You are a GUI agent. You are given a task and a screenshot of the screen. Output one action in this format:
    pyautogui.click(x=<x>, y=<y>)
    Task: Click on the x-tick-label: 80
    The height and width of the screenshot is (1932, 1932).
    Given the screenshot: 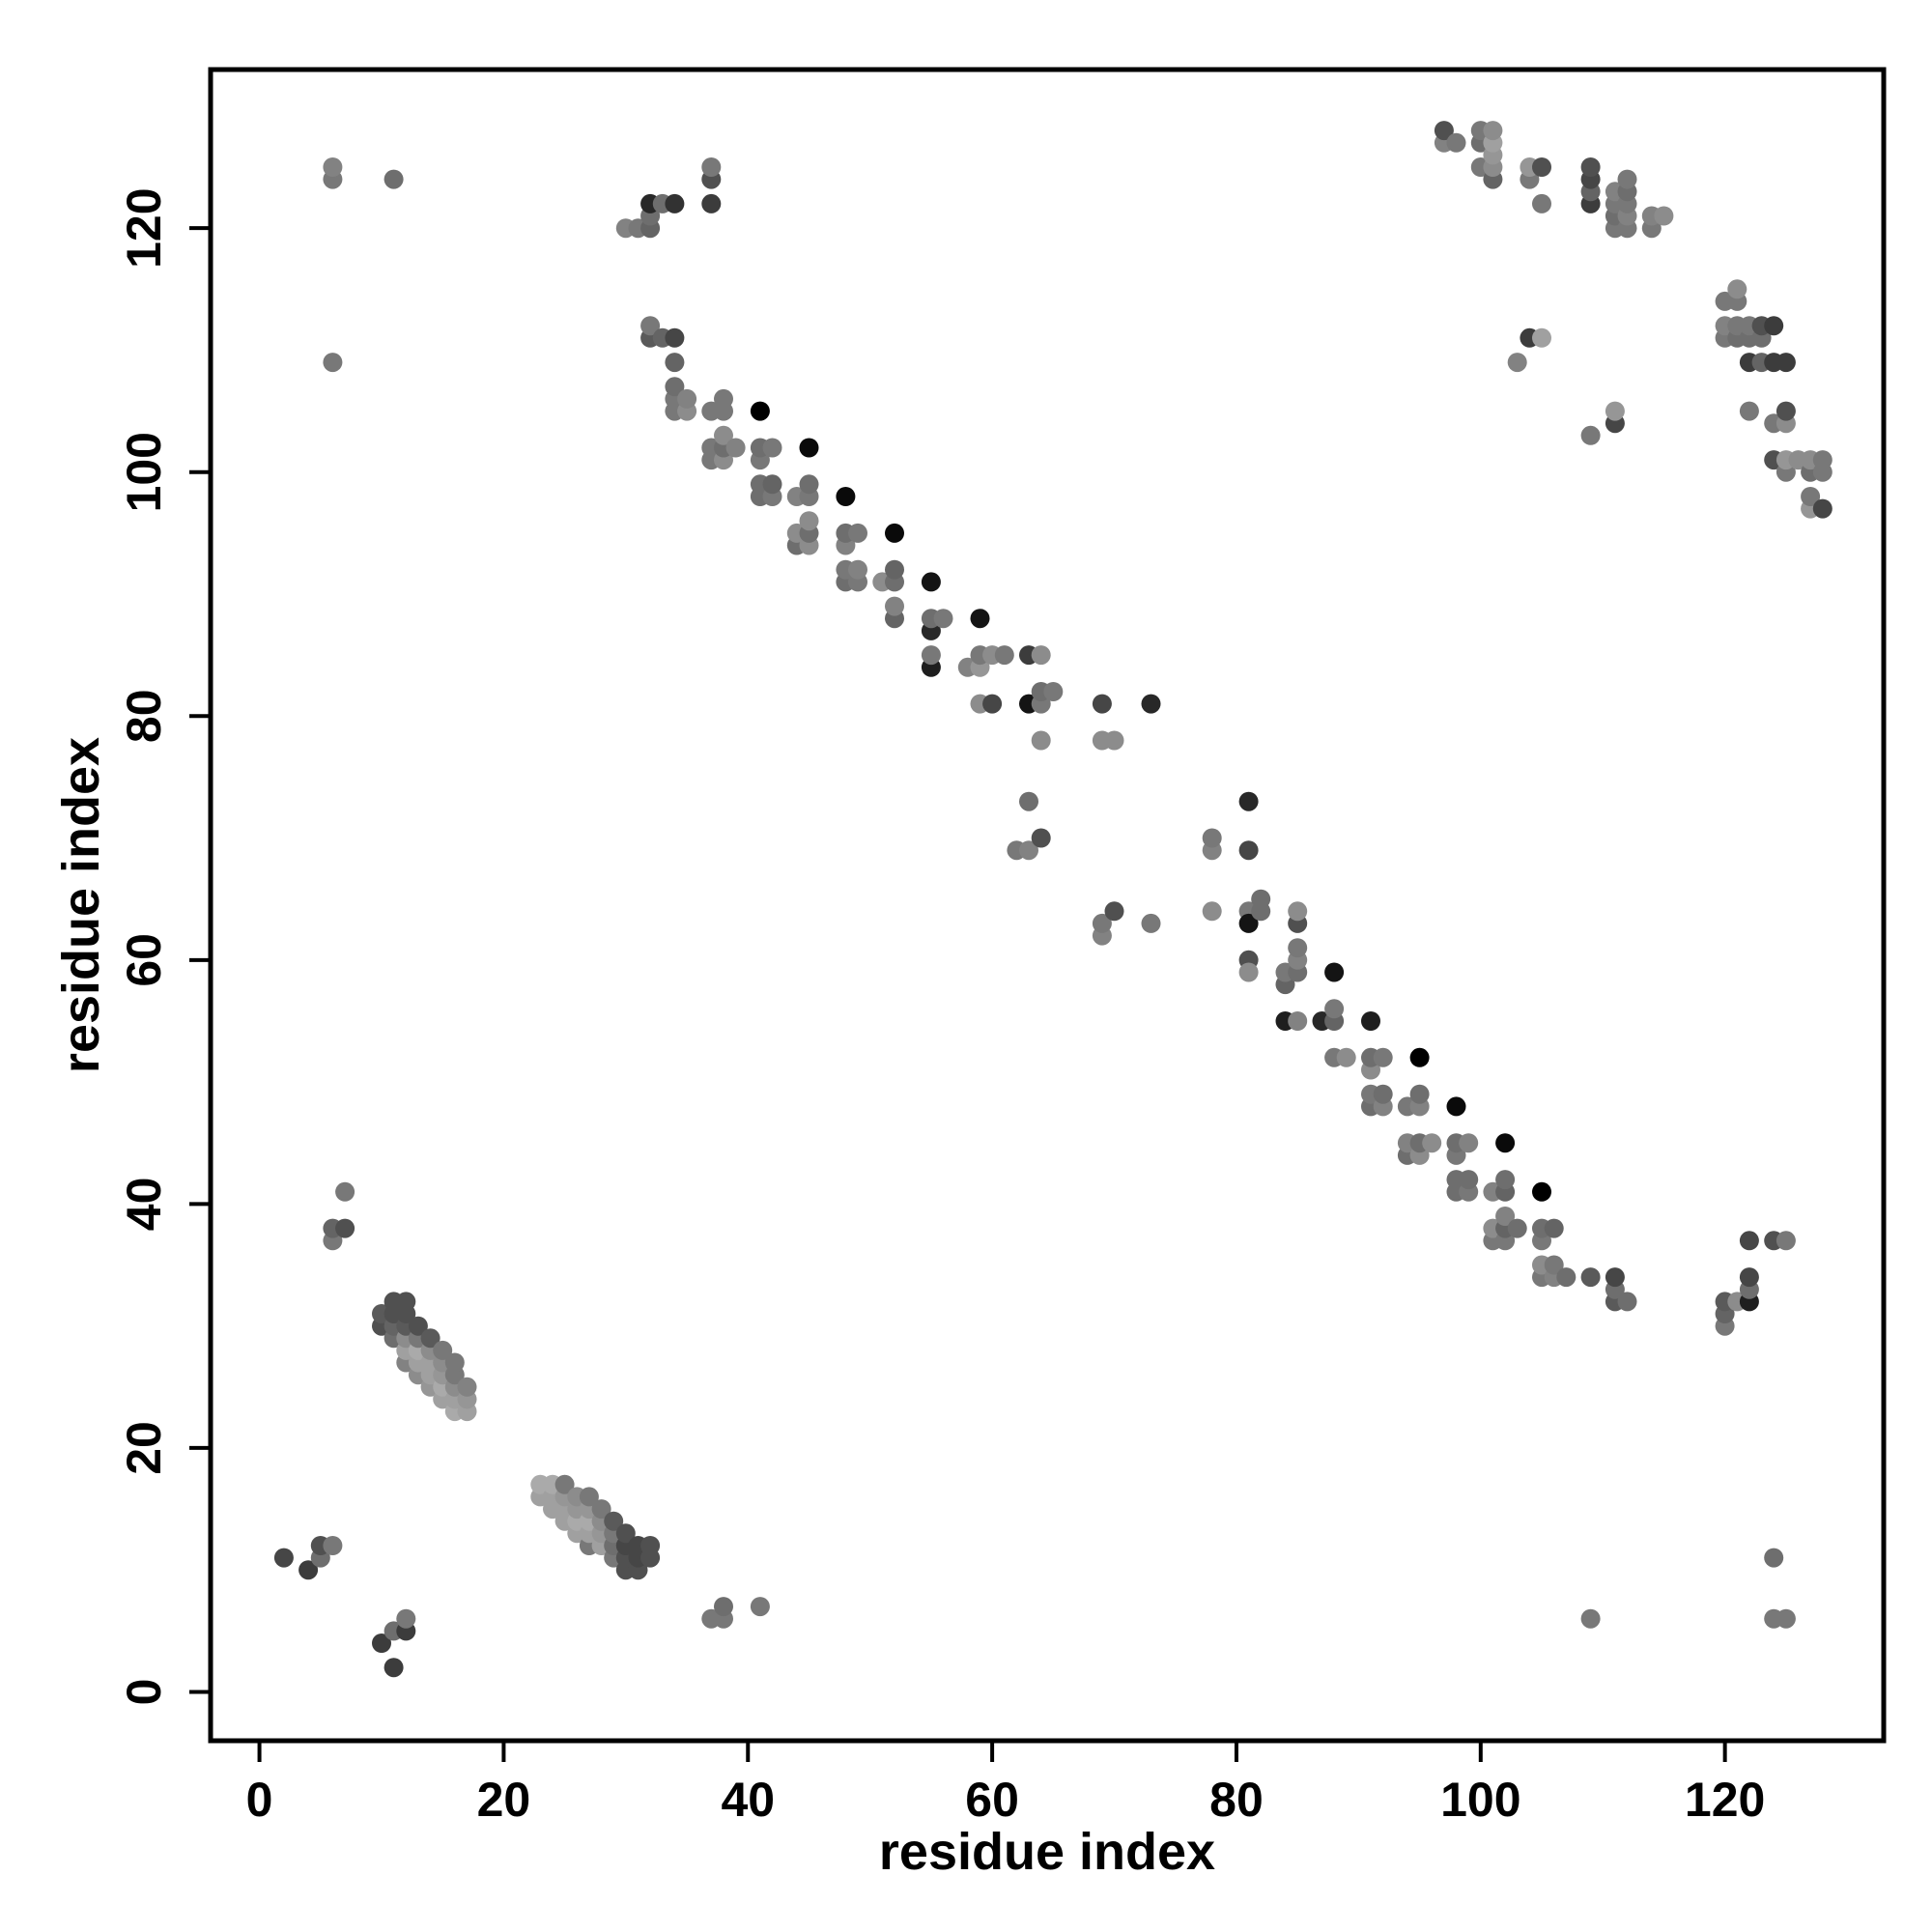 What is the action you would take?
    pyautogui.click(x=1236, y=1800)
    